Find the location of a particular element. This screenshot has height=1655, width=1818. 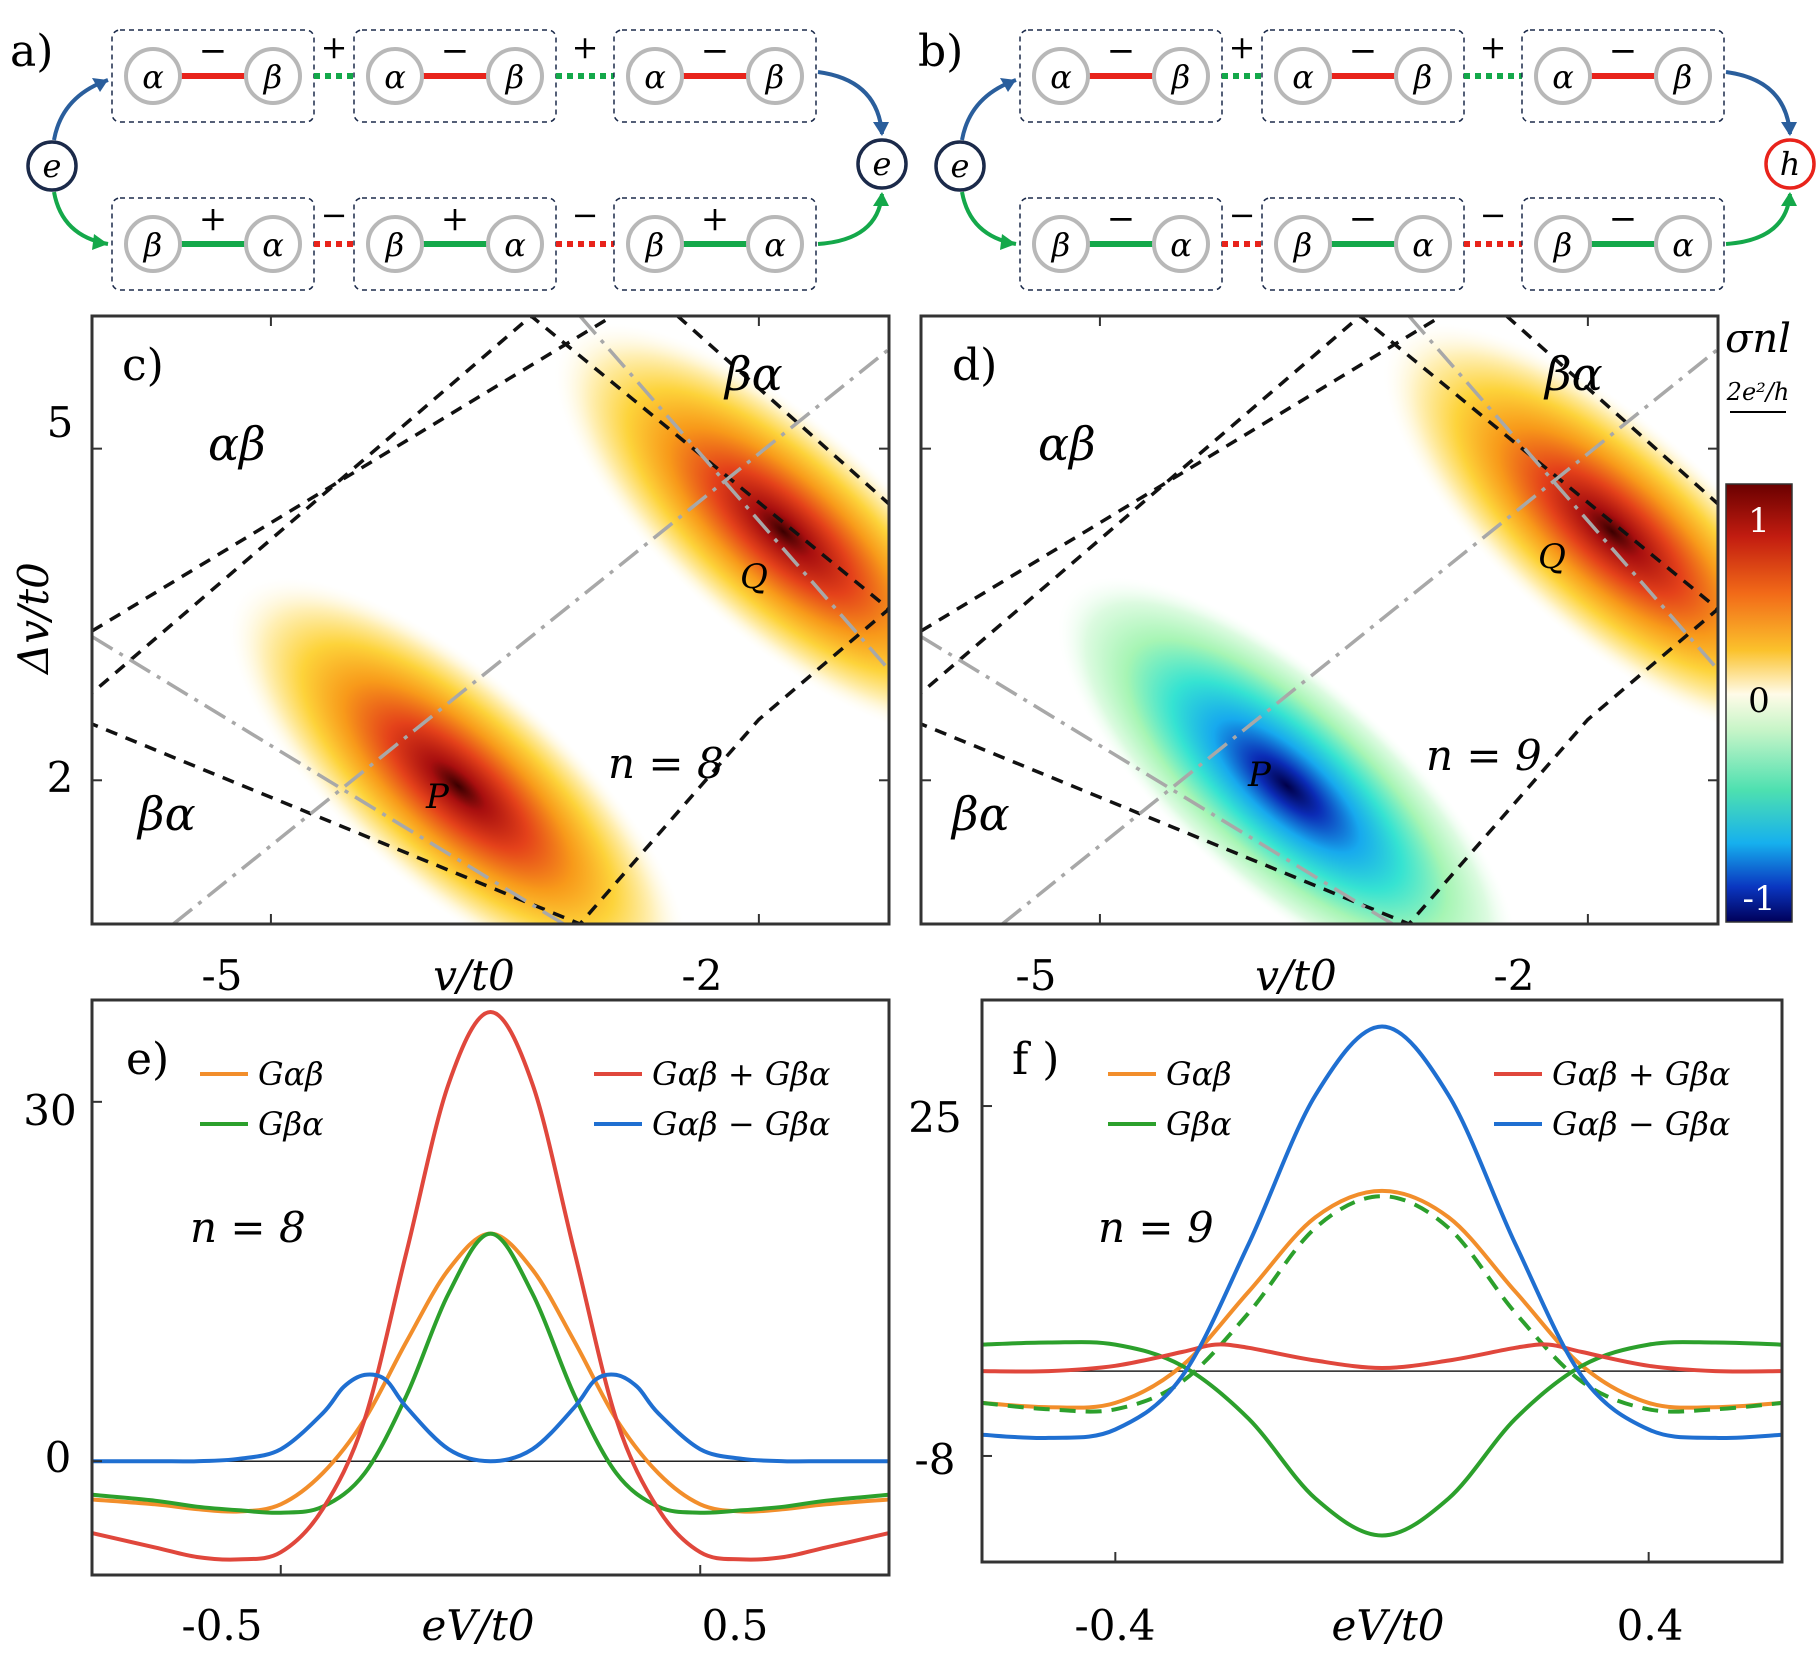

colorbar-title: σnl is located at coordinates (1758, 339).